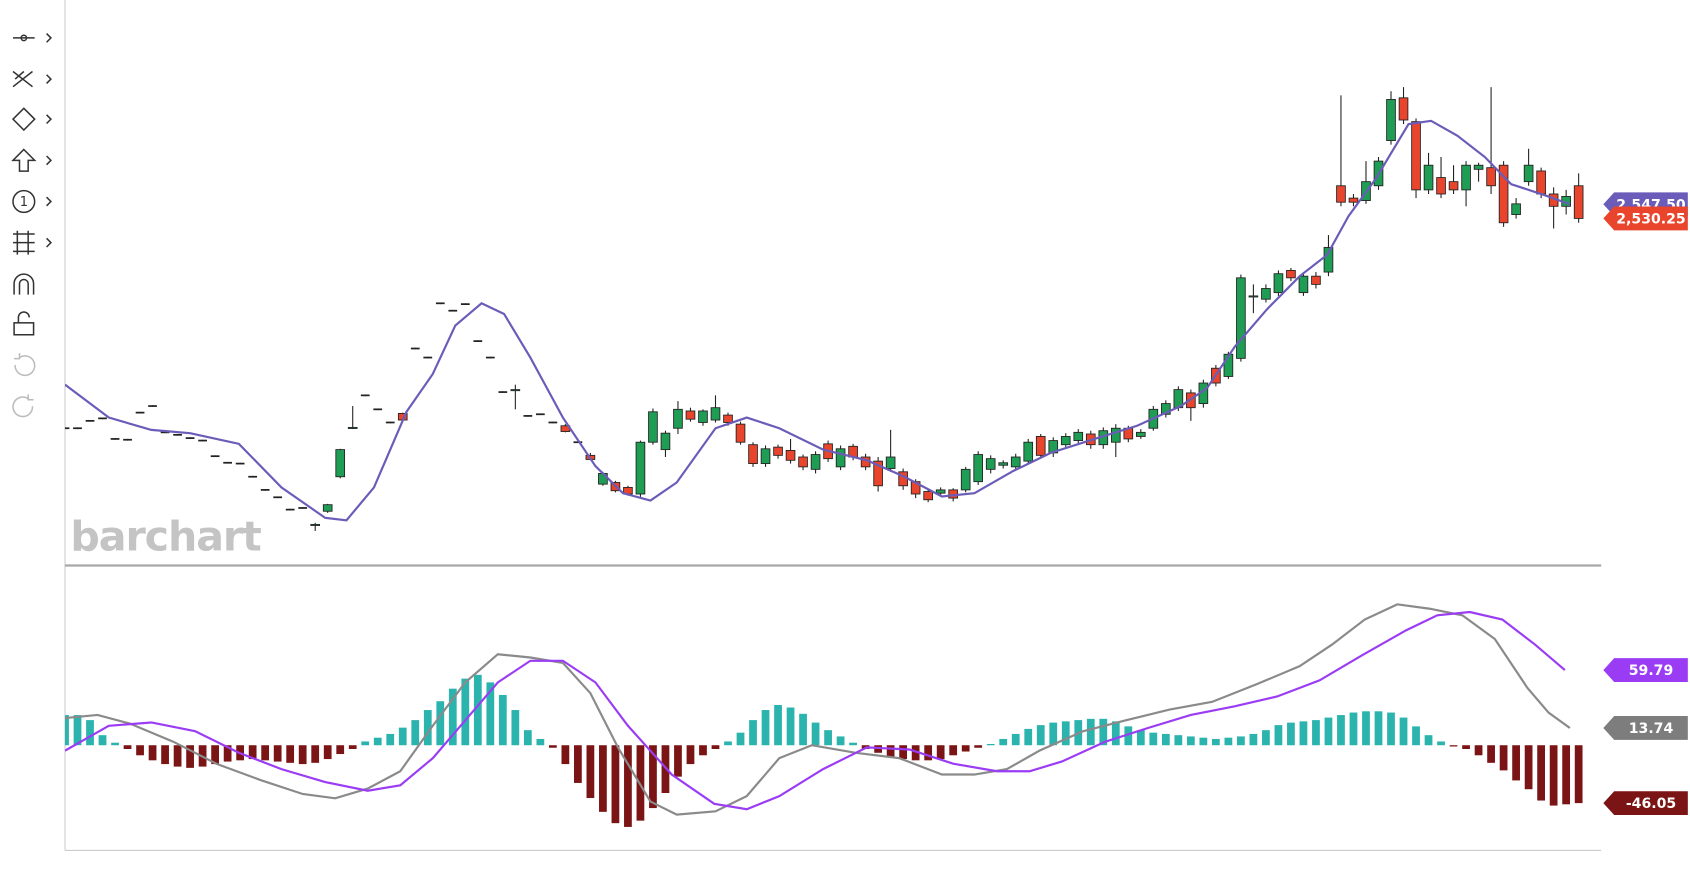 The width and height of the screenshot is (1690, 893). I want to click on lock-tool, so click(24, 323).